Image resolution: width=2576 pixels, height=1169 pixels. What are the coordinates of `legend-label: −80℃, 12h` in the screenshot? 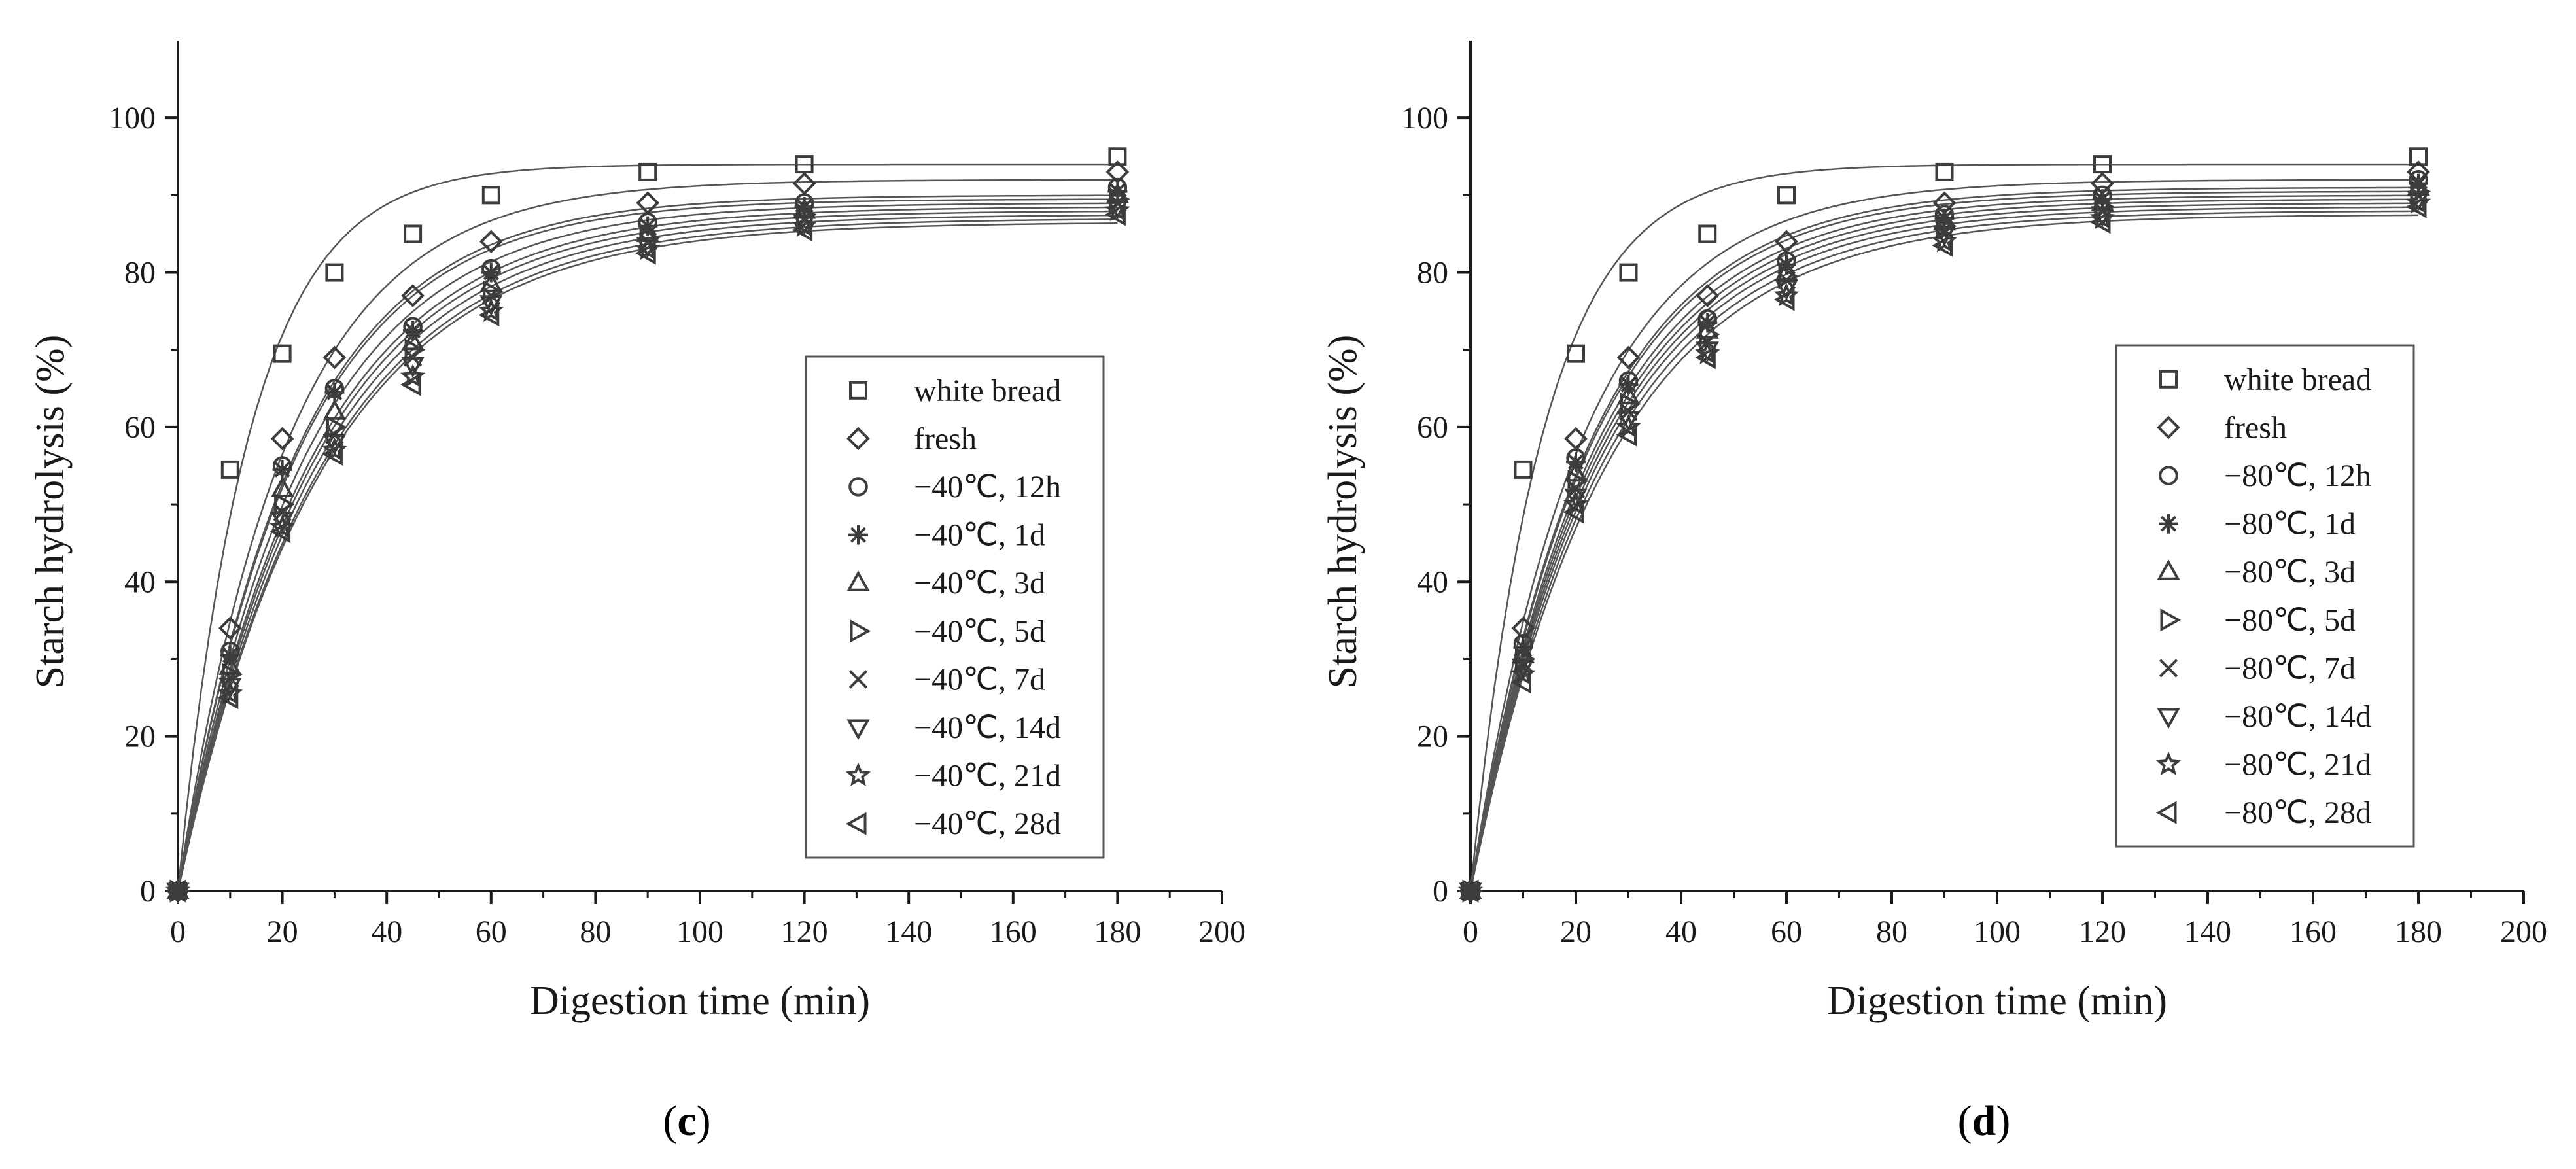 It's located at (2297, 476).